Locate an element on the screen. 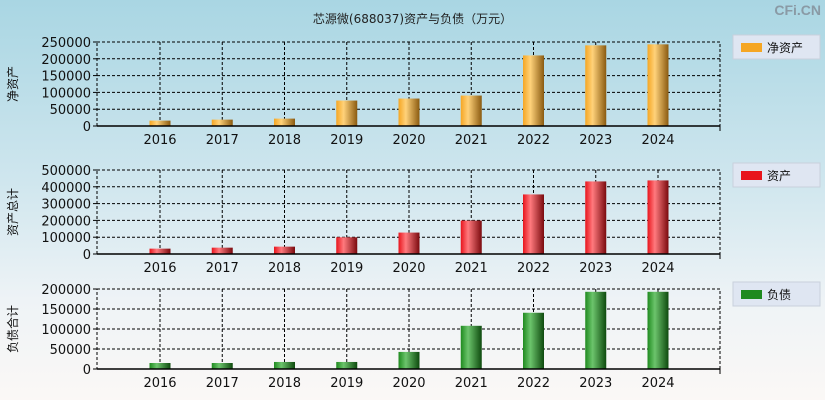 Image resolution: width=825 pixels, height=400 pixels. legend-label: 资产 is located at coordinates (779, 176).